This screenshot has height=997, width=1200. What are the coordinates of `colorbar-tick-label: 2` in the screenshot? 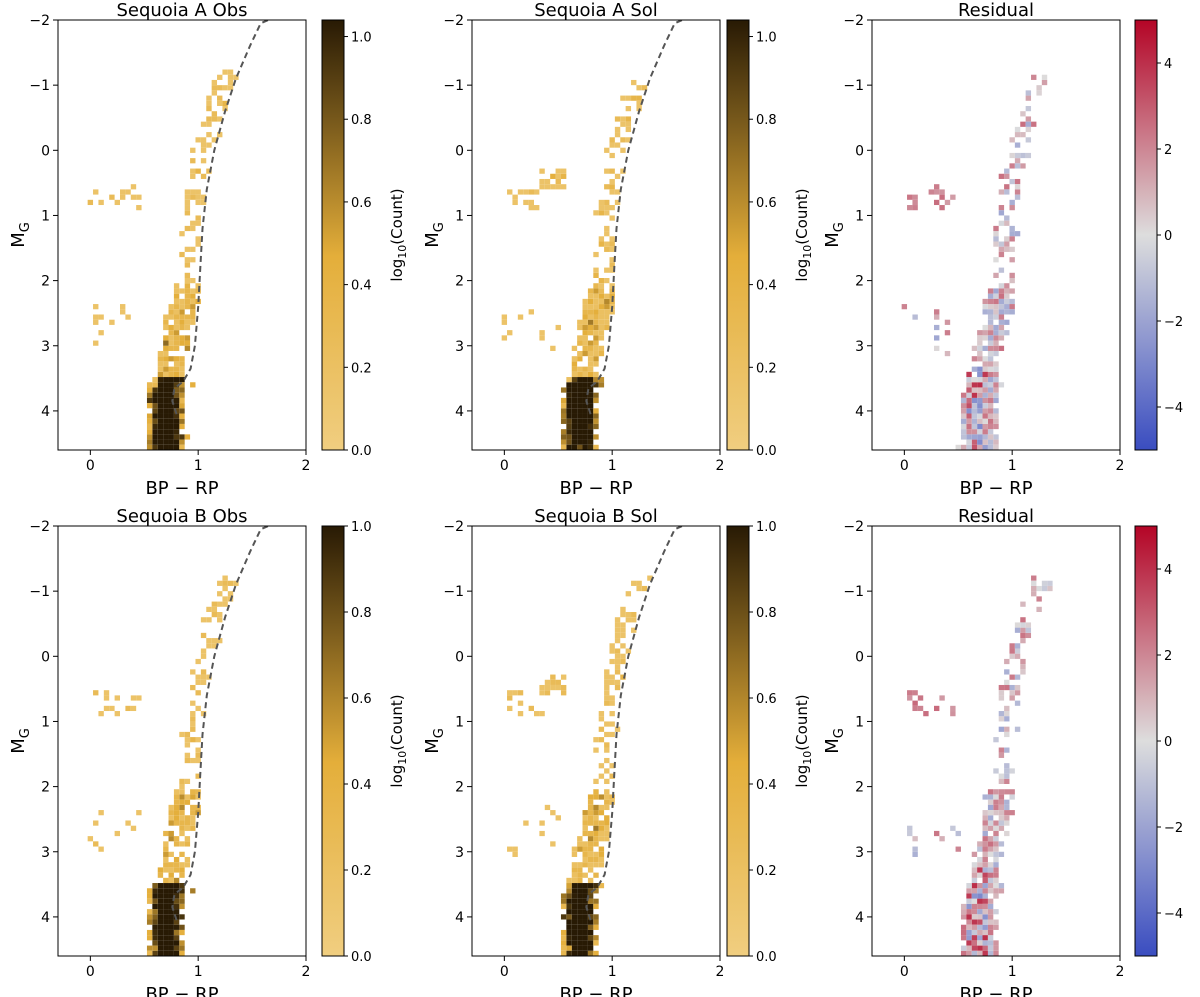 It's located at (1168, 656).